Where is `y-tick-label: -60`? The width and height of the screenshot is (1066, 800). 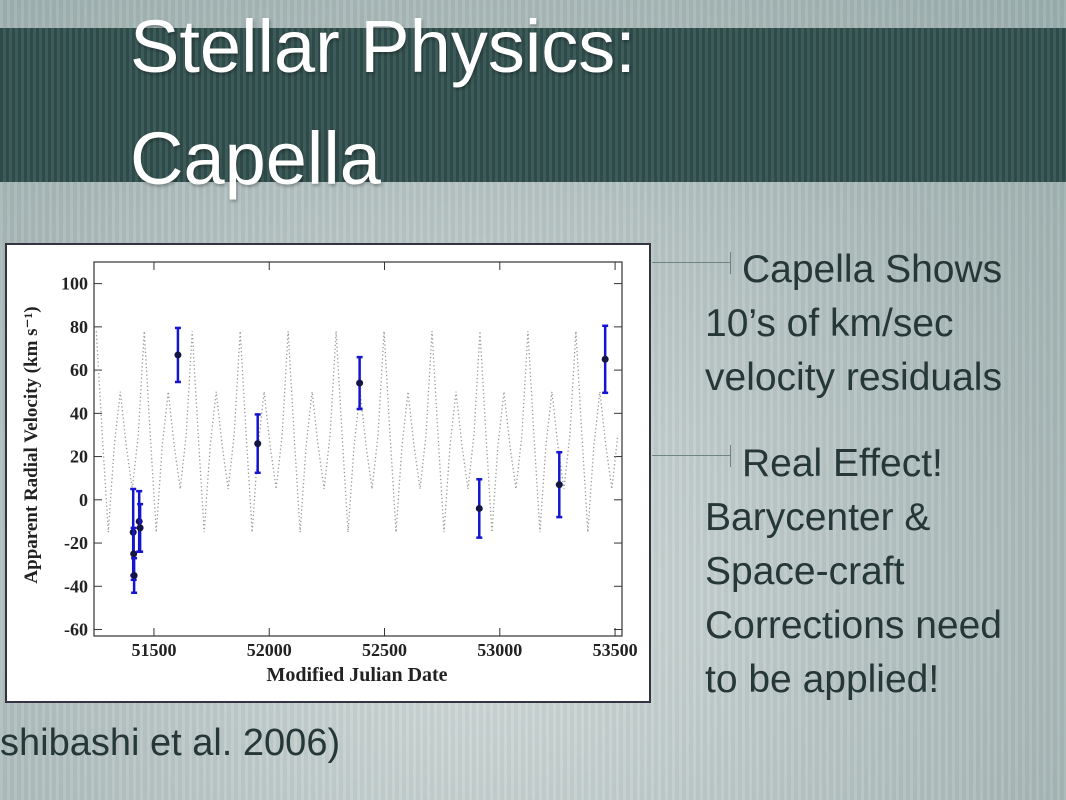
y-tick-label: -60 is located at coordinates (76, 630).